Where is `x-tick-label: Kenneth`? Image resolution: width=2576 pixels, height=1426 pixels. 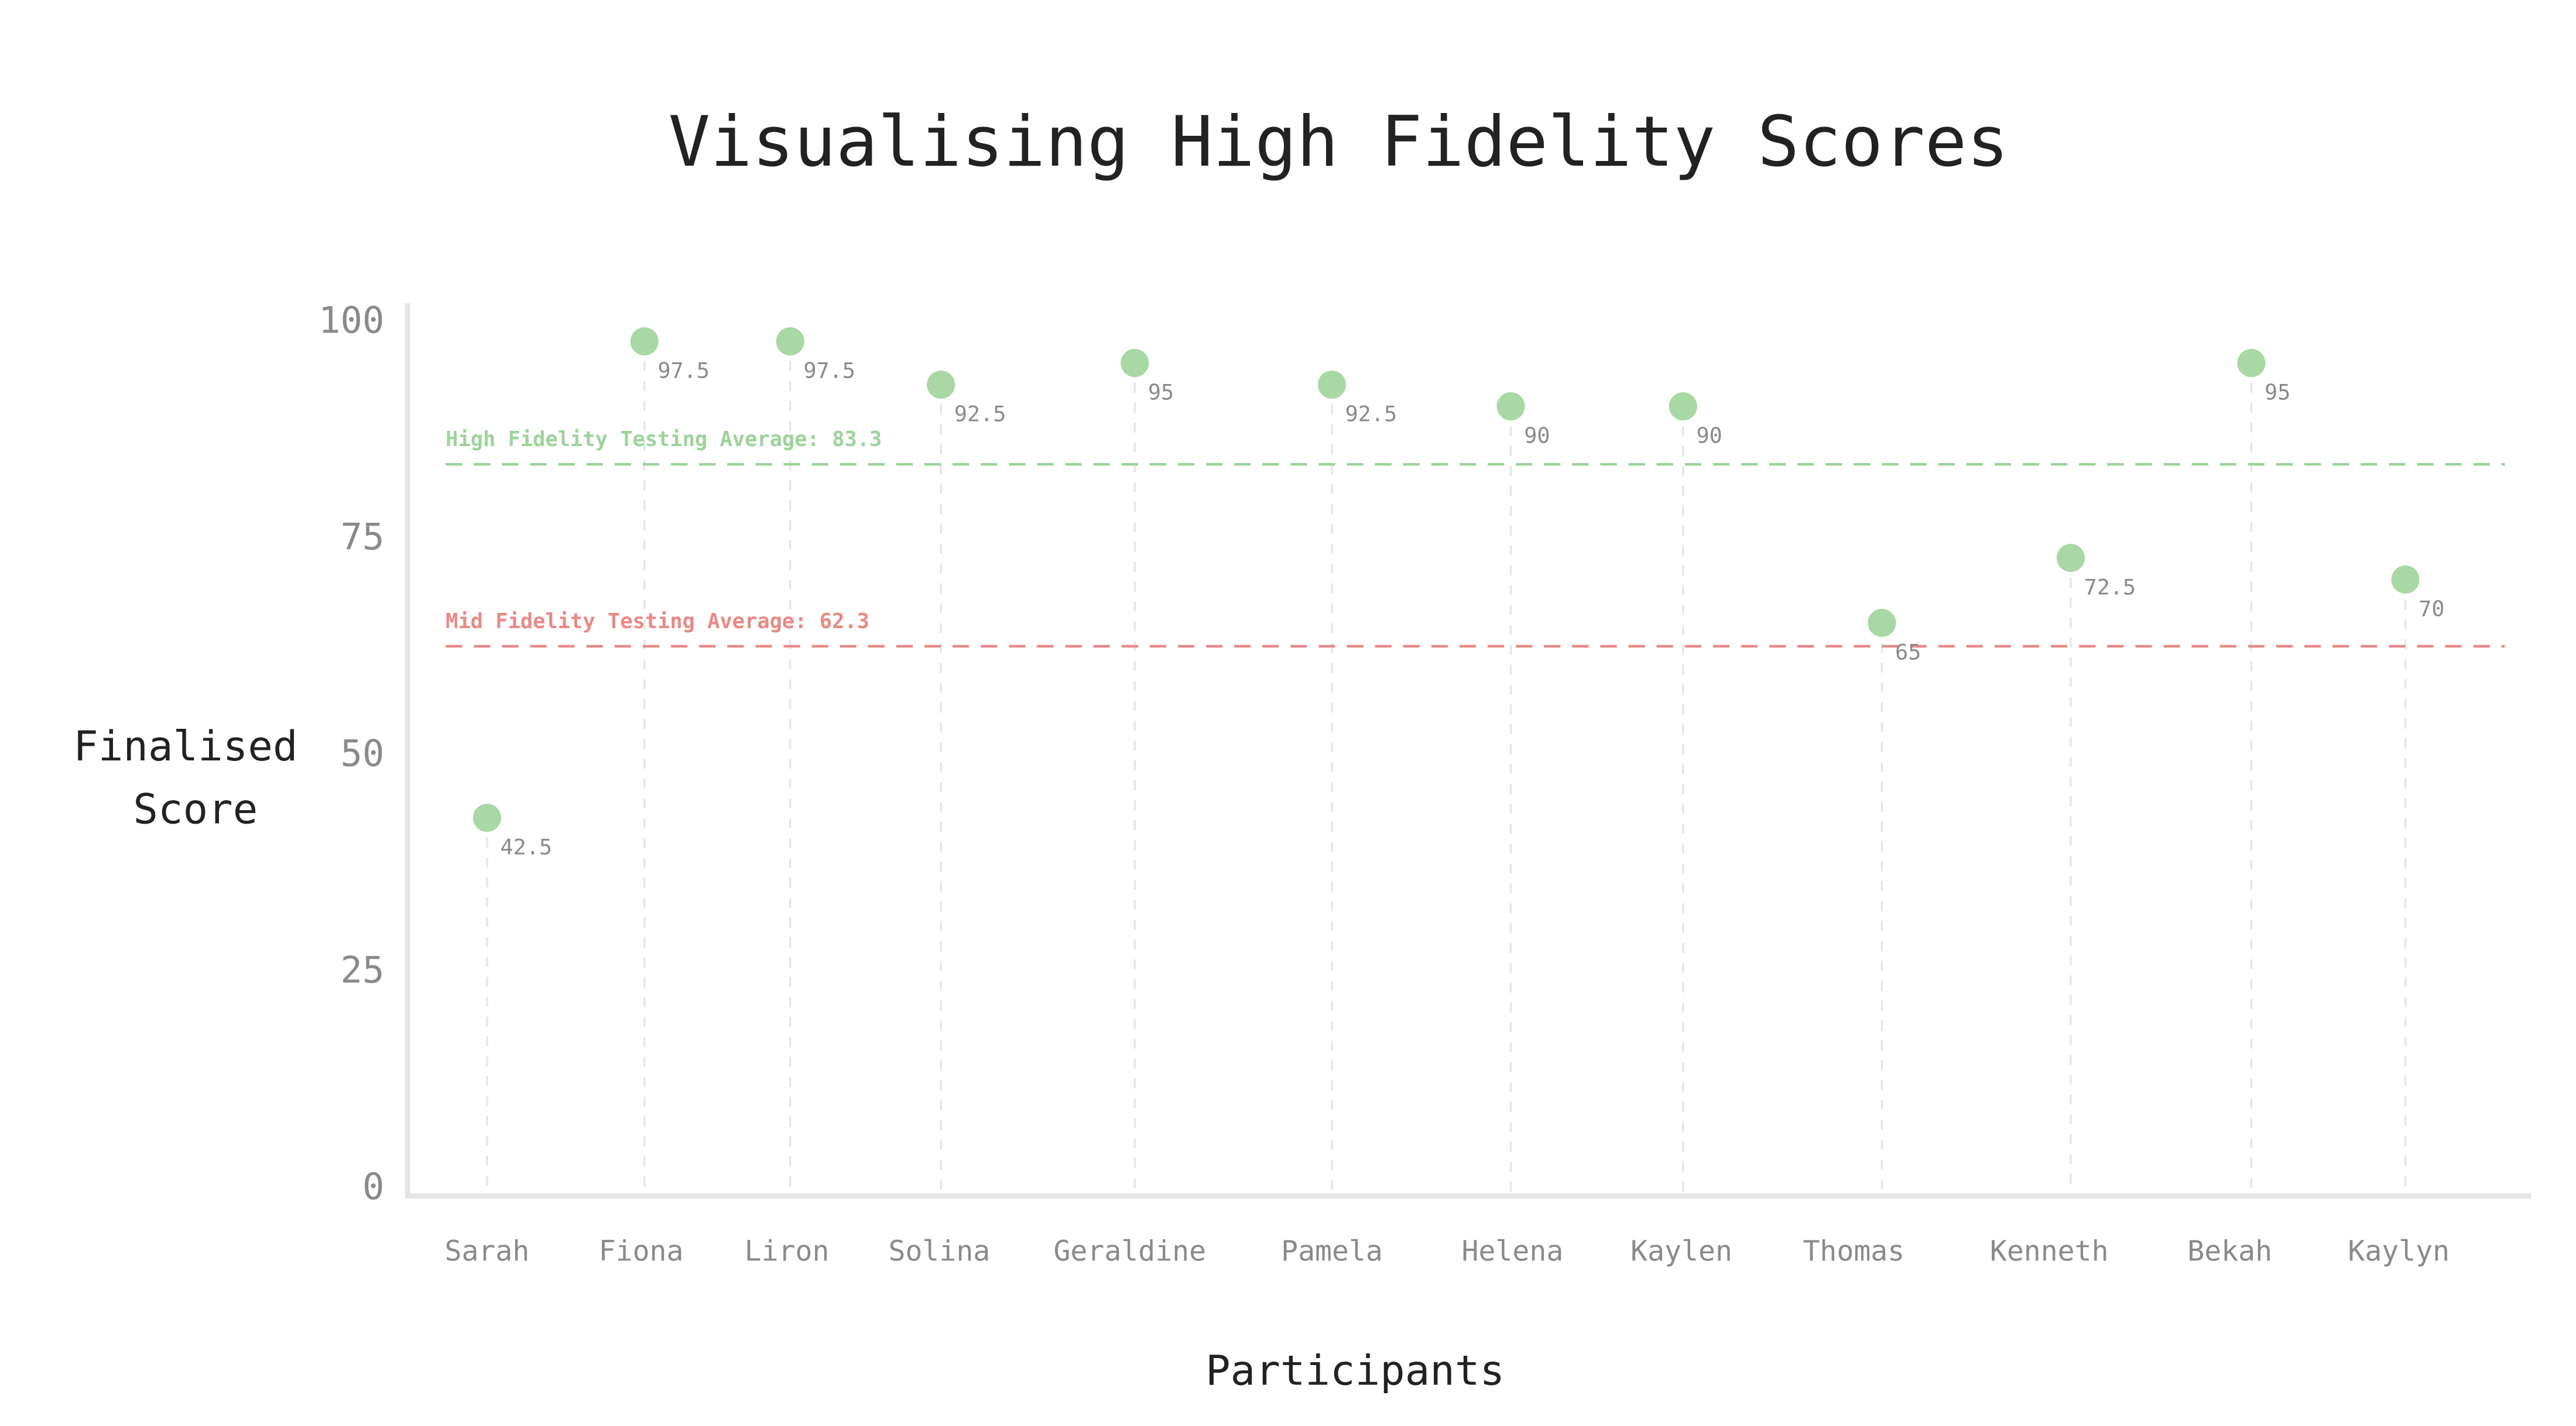 x-tick-label: Kenneth is located at coordinates (2049, 1251).